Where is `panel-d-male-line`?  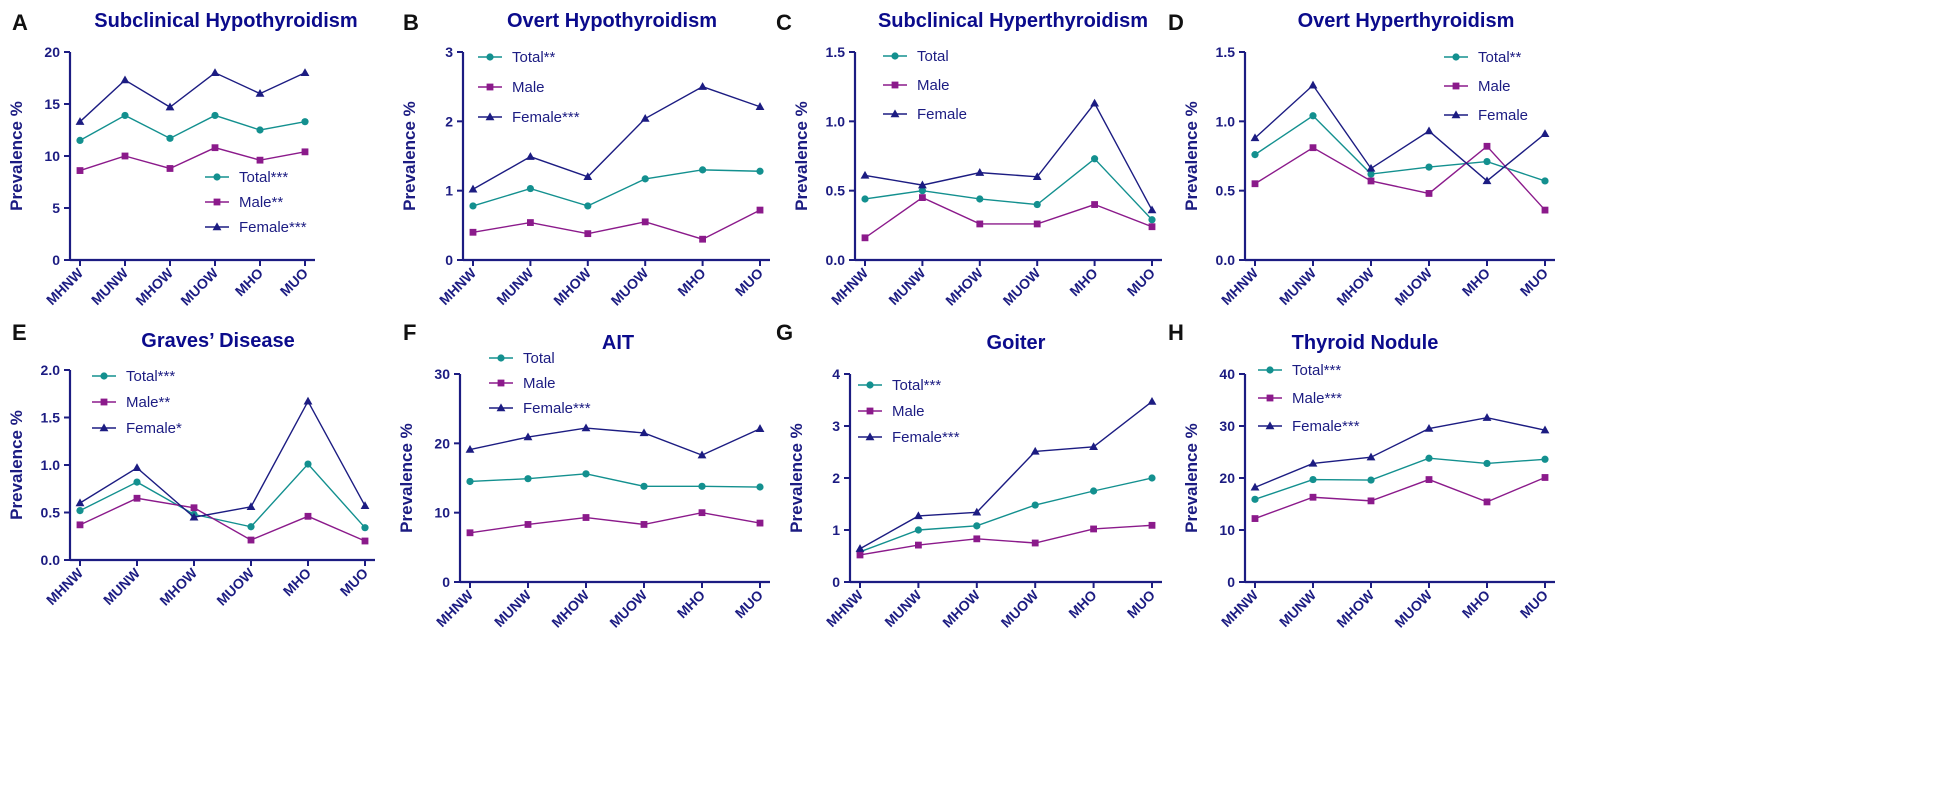 panel-d-male-line is located at coordinates (1400, 178).